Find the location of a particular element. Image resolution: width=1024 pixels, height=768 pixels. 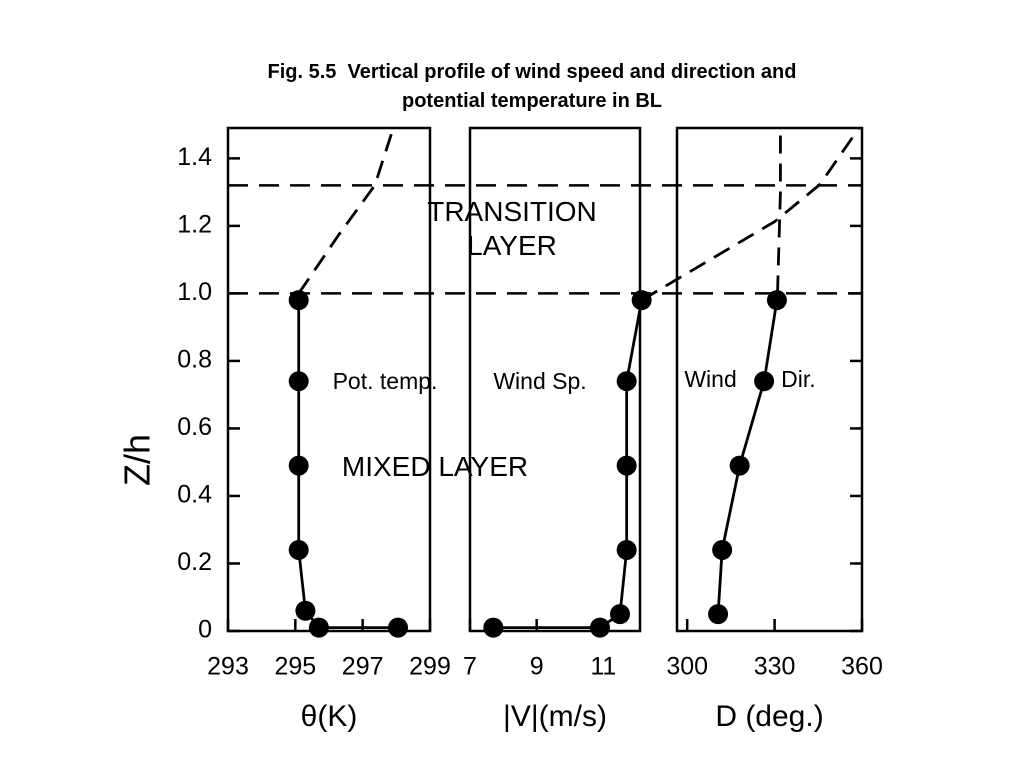

x-tick-label: 11 is located at coordinates (603, 667).